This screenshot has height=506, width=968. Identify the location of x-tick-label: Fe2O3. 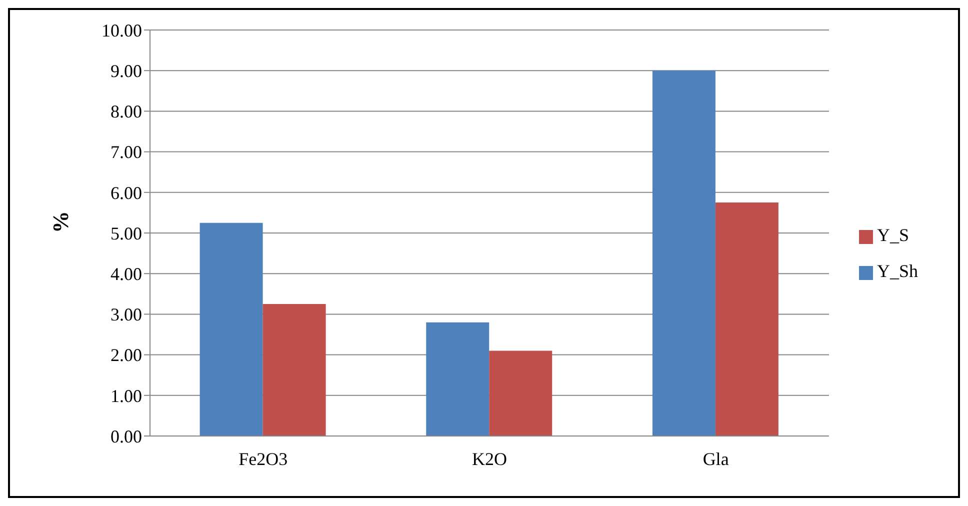
(263, 458).